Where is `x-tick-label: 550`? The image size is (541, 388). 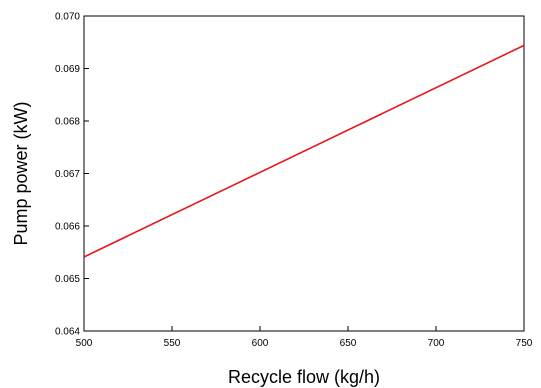 x-tick-label: 550 is located at coordinates (172, 343).